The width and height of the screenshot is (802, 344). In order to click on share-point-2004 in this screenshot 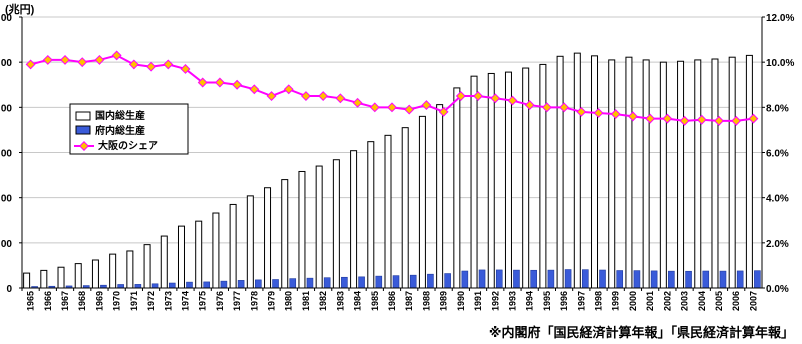, I will do `click(701, 119)`.